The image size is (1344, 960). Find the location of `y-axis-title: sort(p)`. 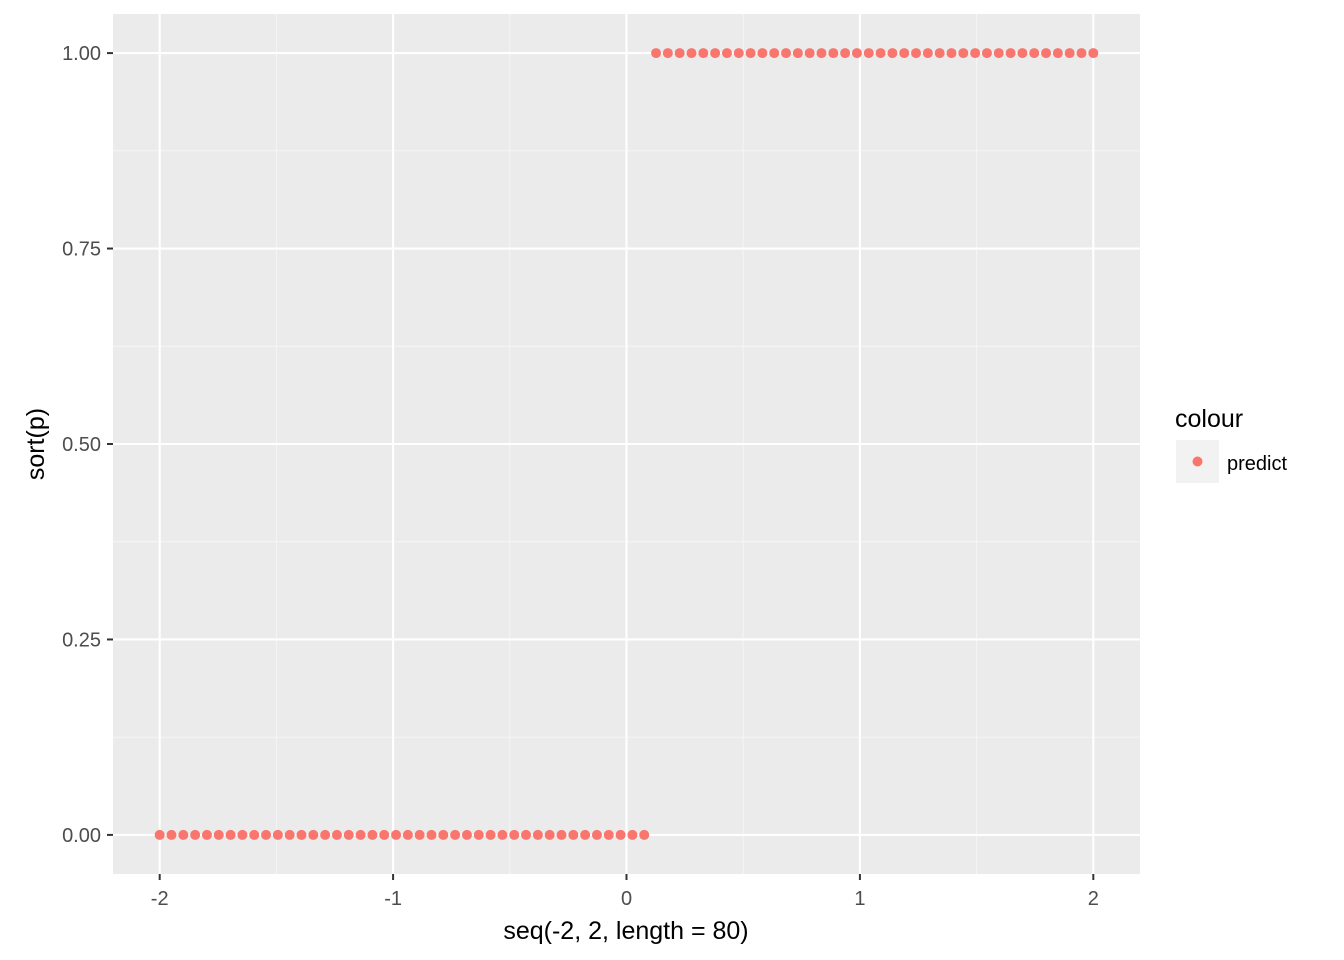

y-axis-title: sort(p) is located at coordinates (36, 444).